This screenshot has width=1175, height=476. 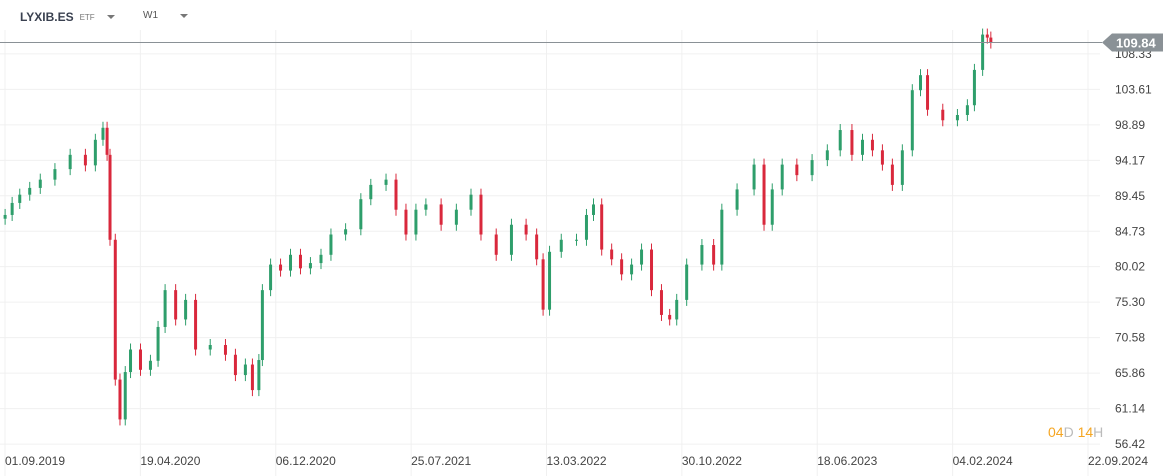 I want to click on y-tick-label: 75.30, so click(x=1130, y=302).